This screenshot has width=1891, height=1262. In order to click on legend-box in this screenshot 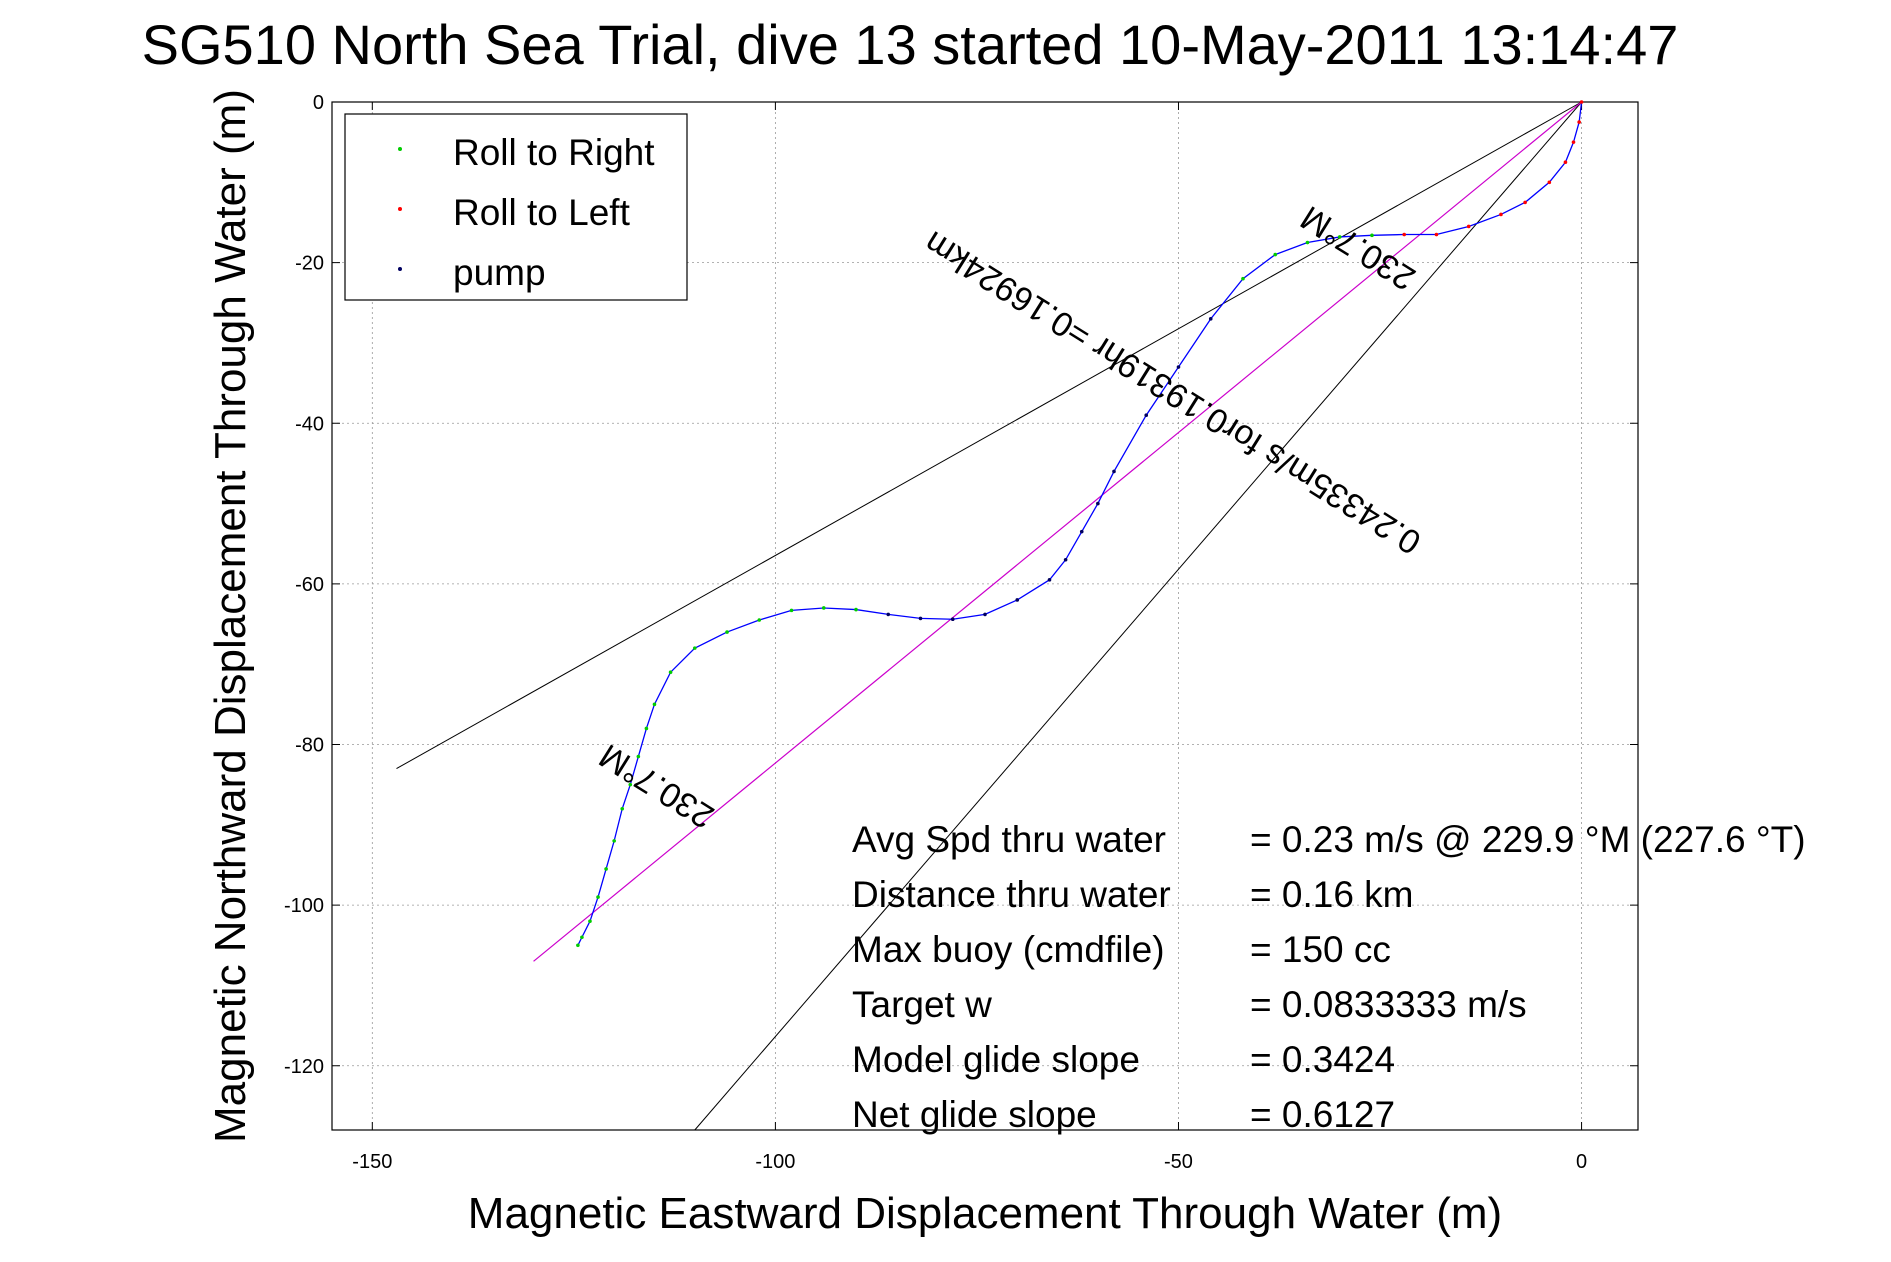, I will do `click(516, 207)`.